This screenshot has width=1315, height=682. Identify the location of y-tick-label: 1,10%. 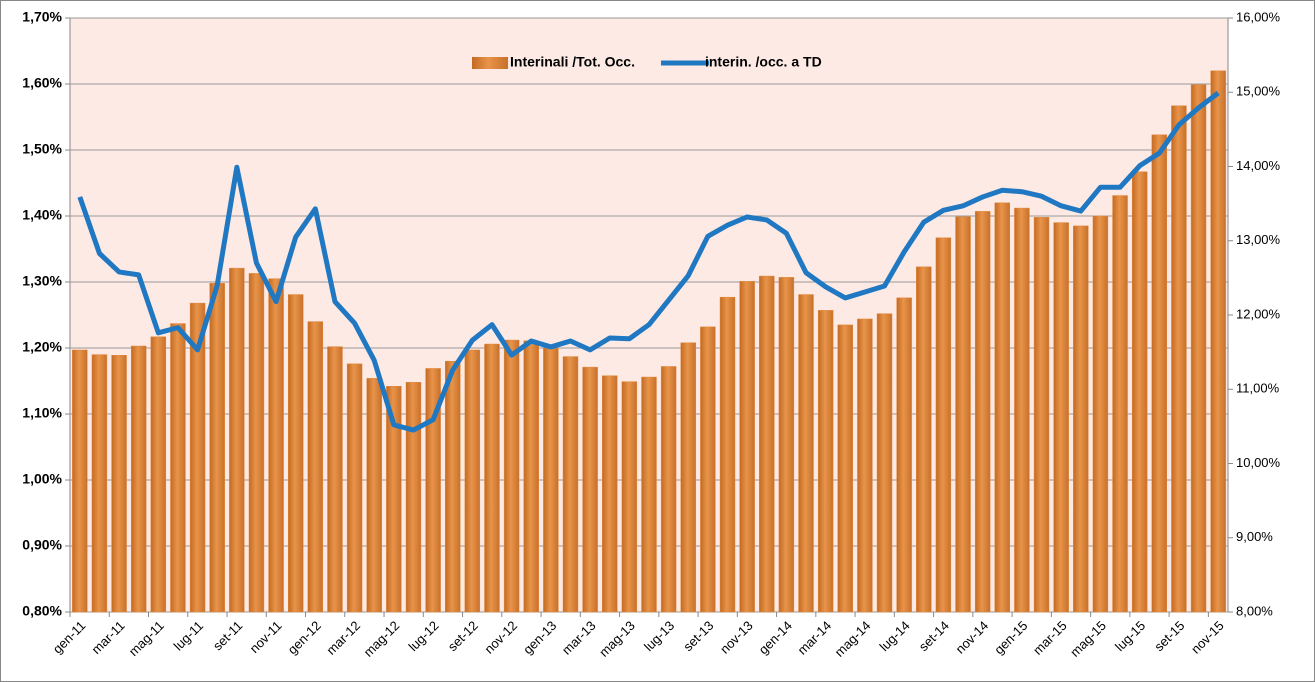
(42, 413).